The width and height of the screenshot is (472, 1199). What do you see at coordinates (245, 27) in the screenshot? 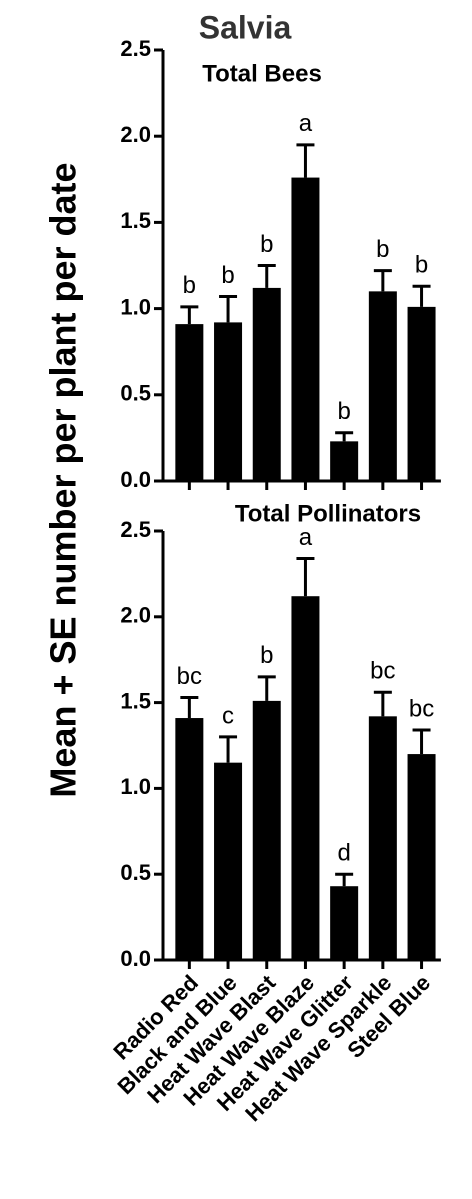
I see `chart-title: Salvia` at bounding box center [245, 27].